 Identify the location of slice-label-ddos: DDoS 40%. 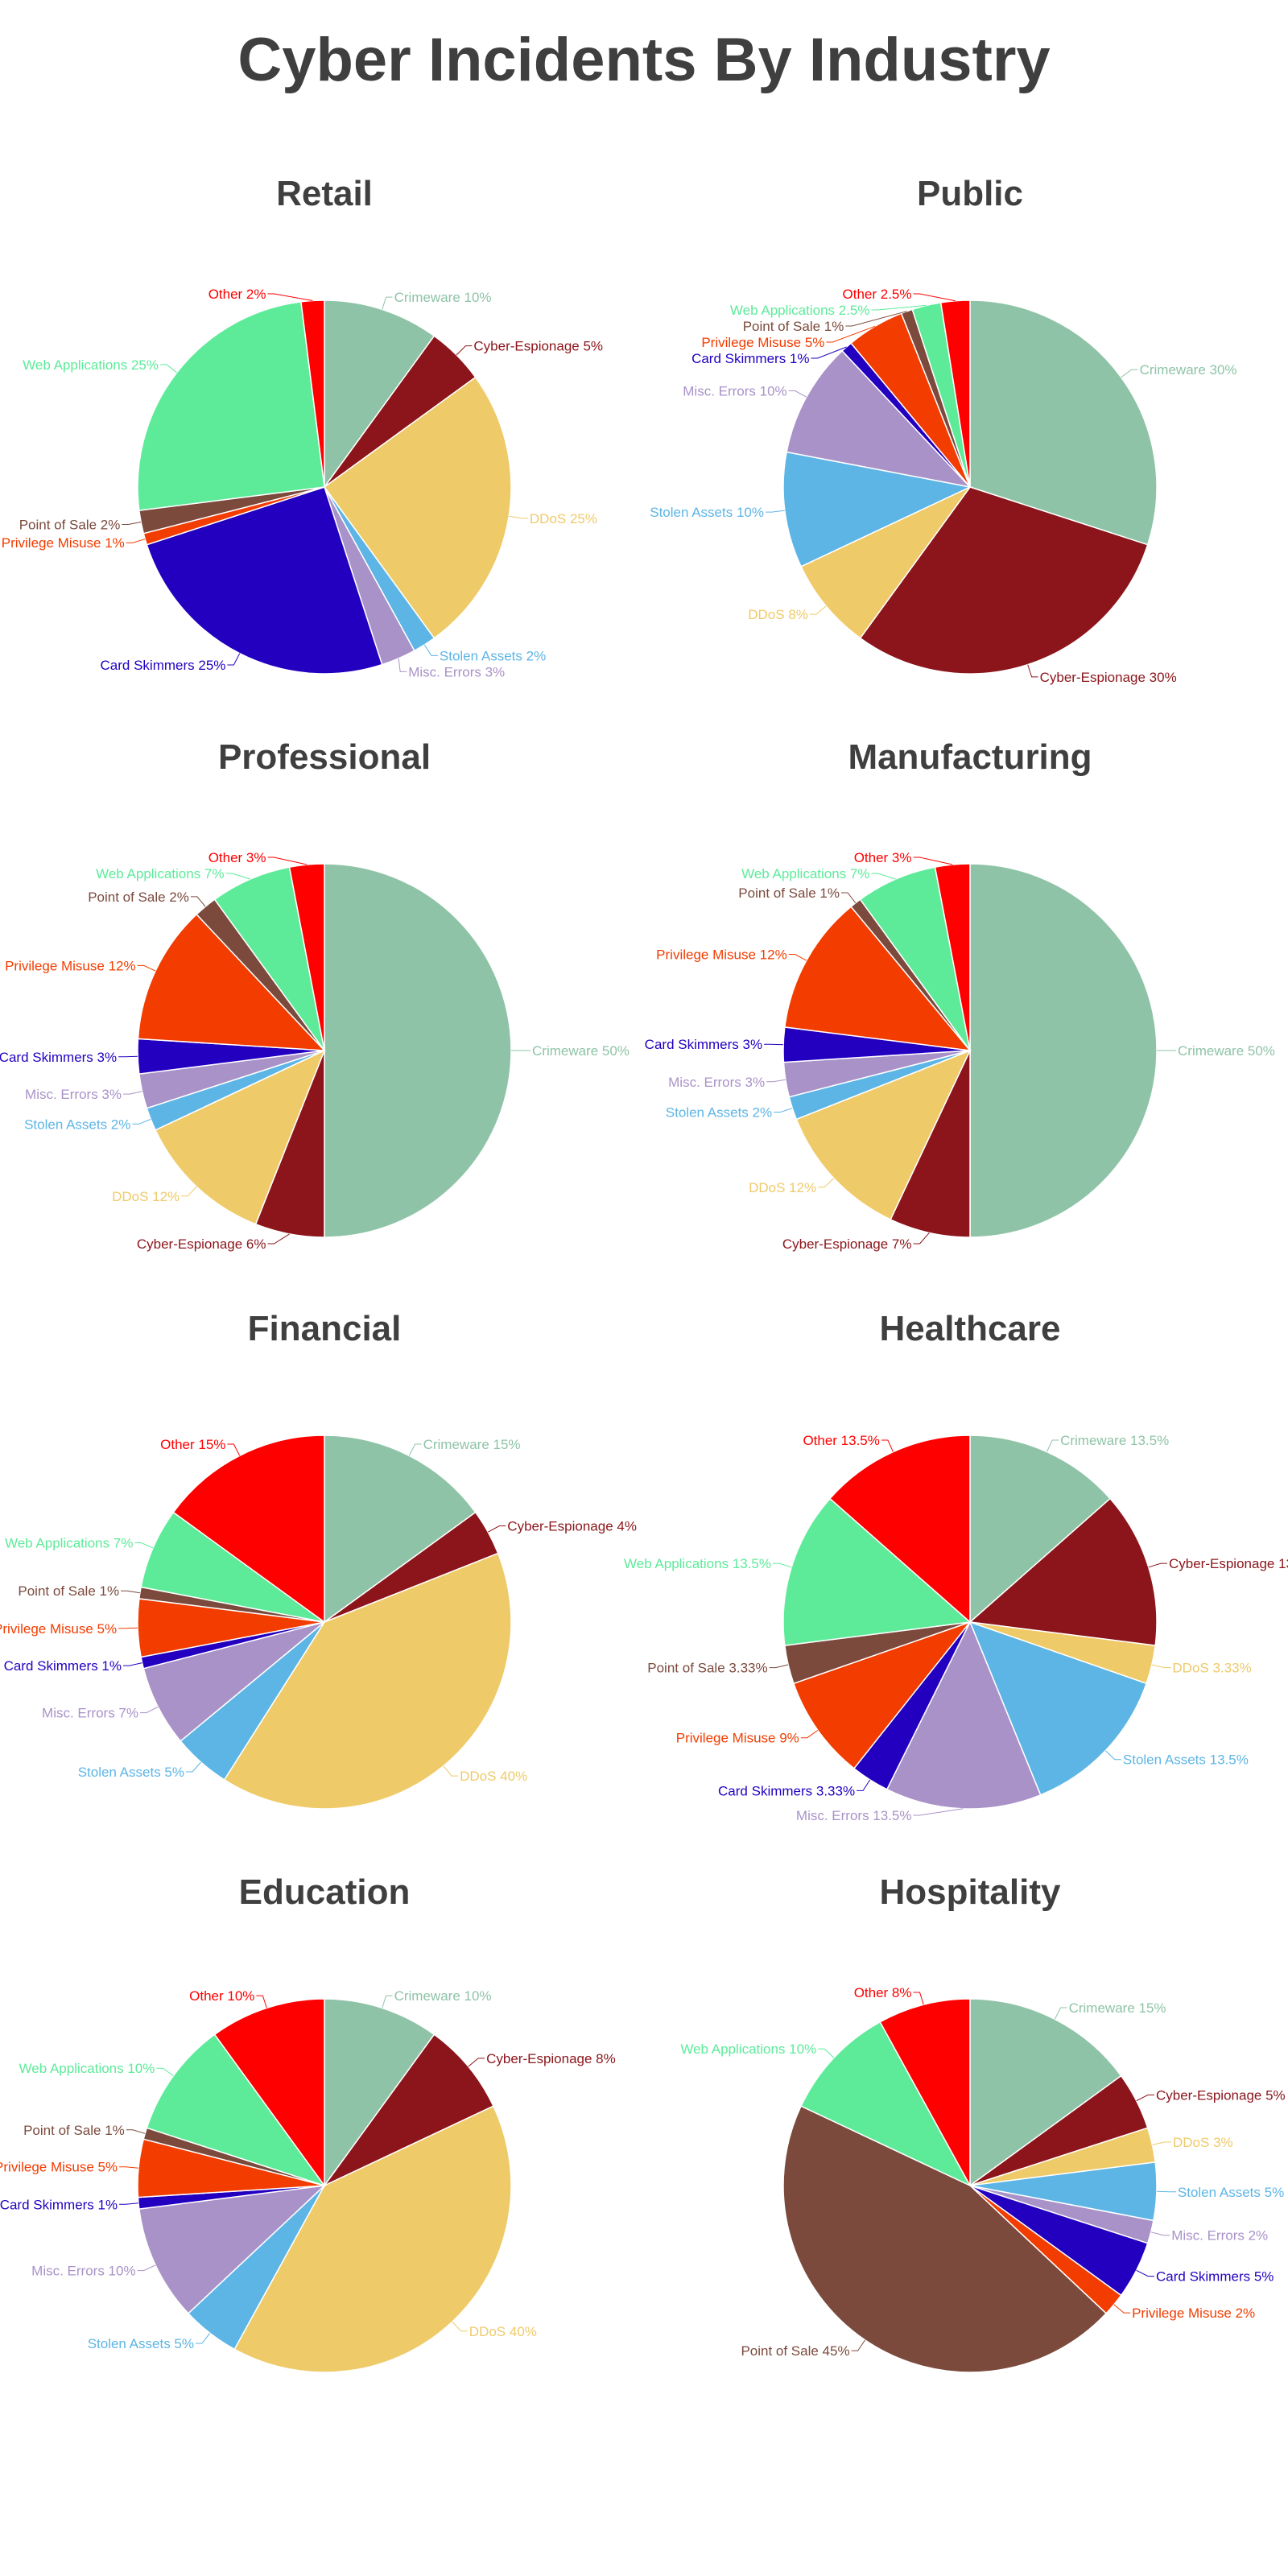
(493, 1776).